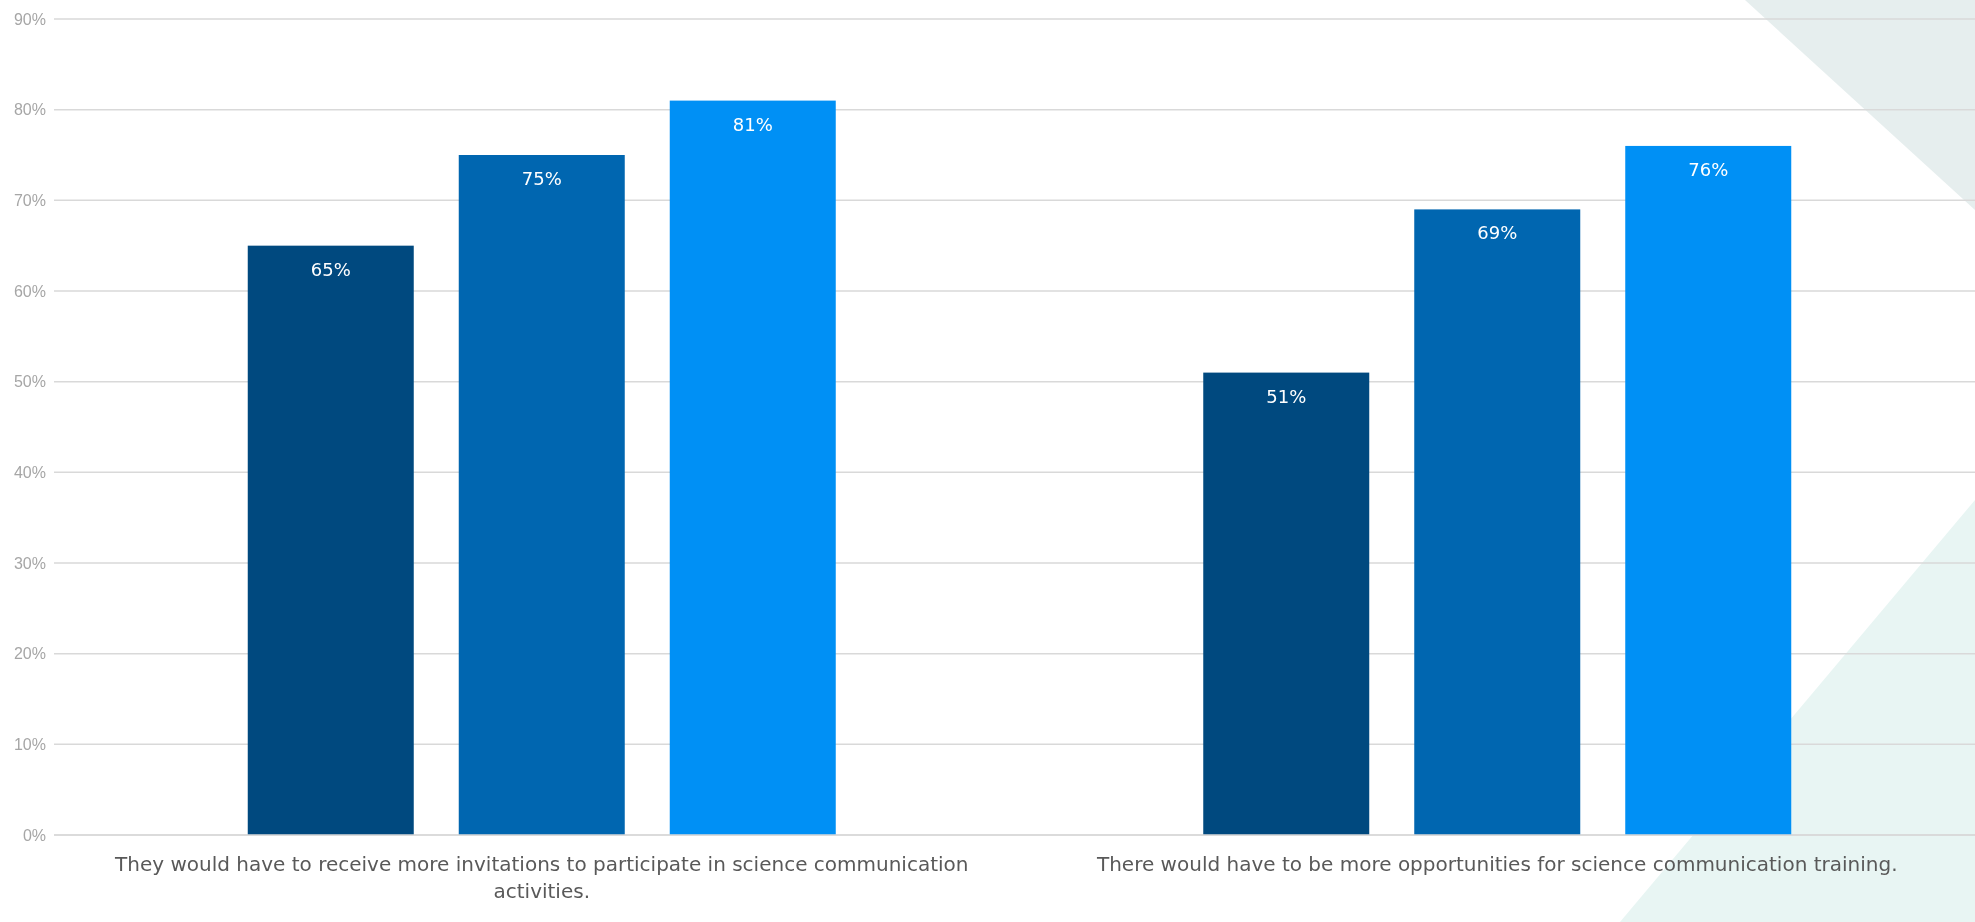 The height and width of the screenshot is (922, 1975). Describe the element at coordinates (29, 563) in the screenshot. I see `y-tick-label: 30%` at that location.